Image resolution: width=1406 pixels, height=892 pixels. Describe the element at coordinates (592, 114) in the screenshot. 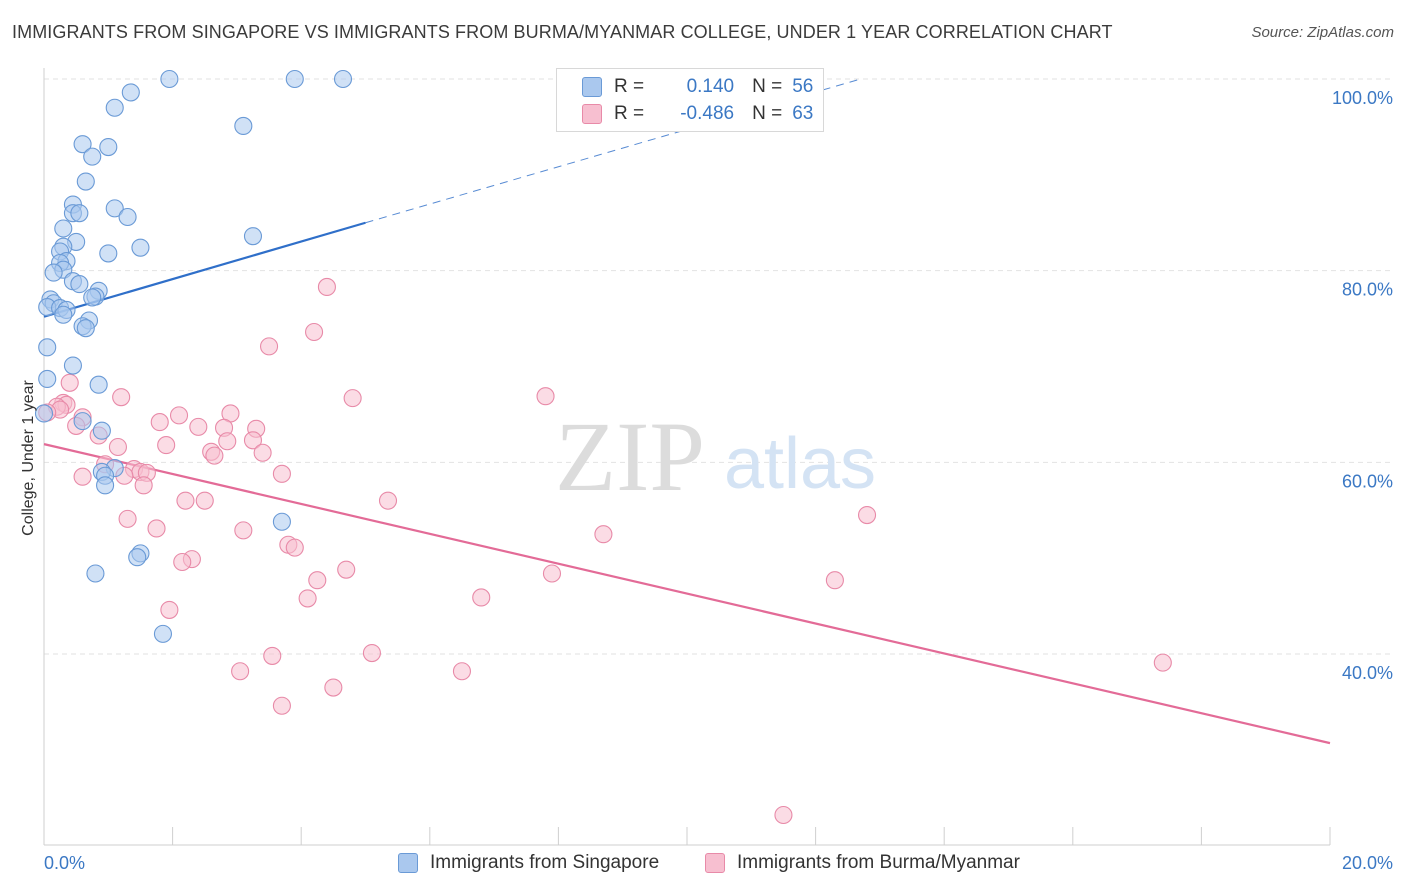

I see `burma-swatch` at that location.